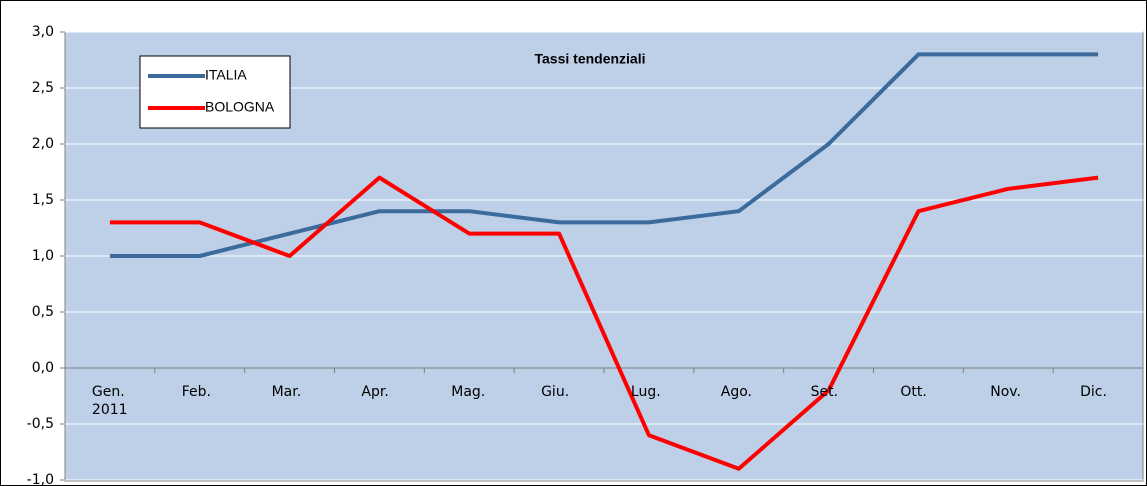 The image size is (1147, 486). What do you see at coordinates (286, 392) in the screenshot?
I see `x-tick-label: Mar.` at bounding box center [286, 392].